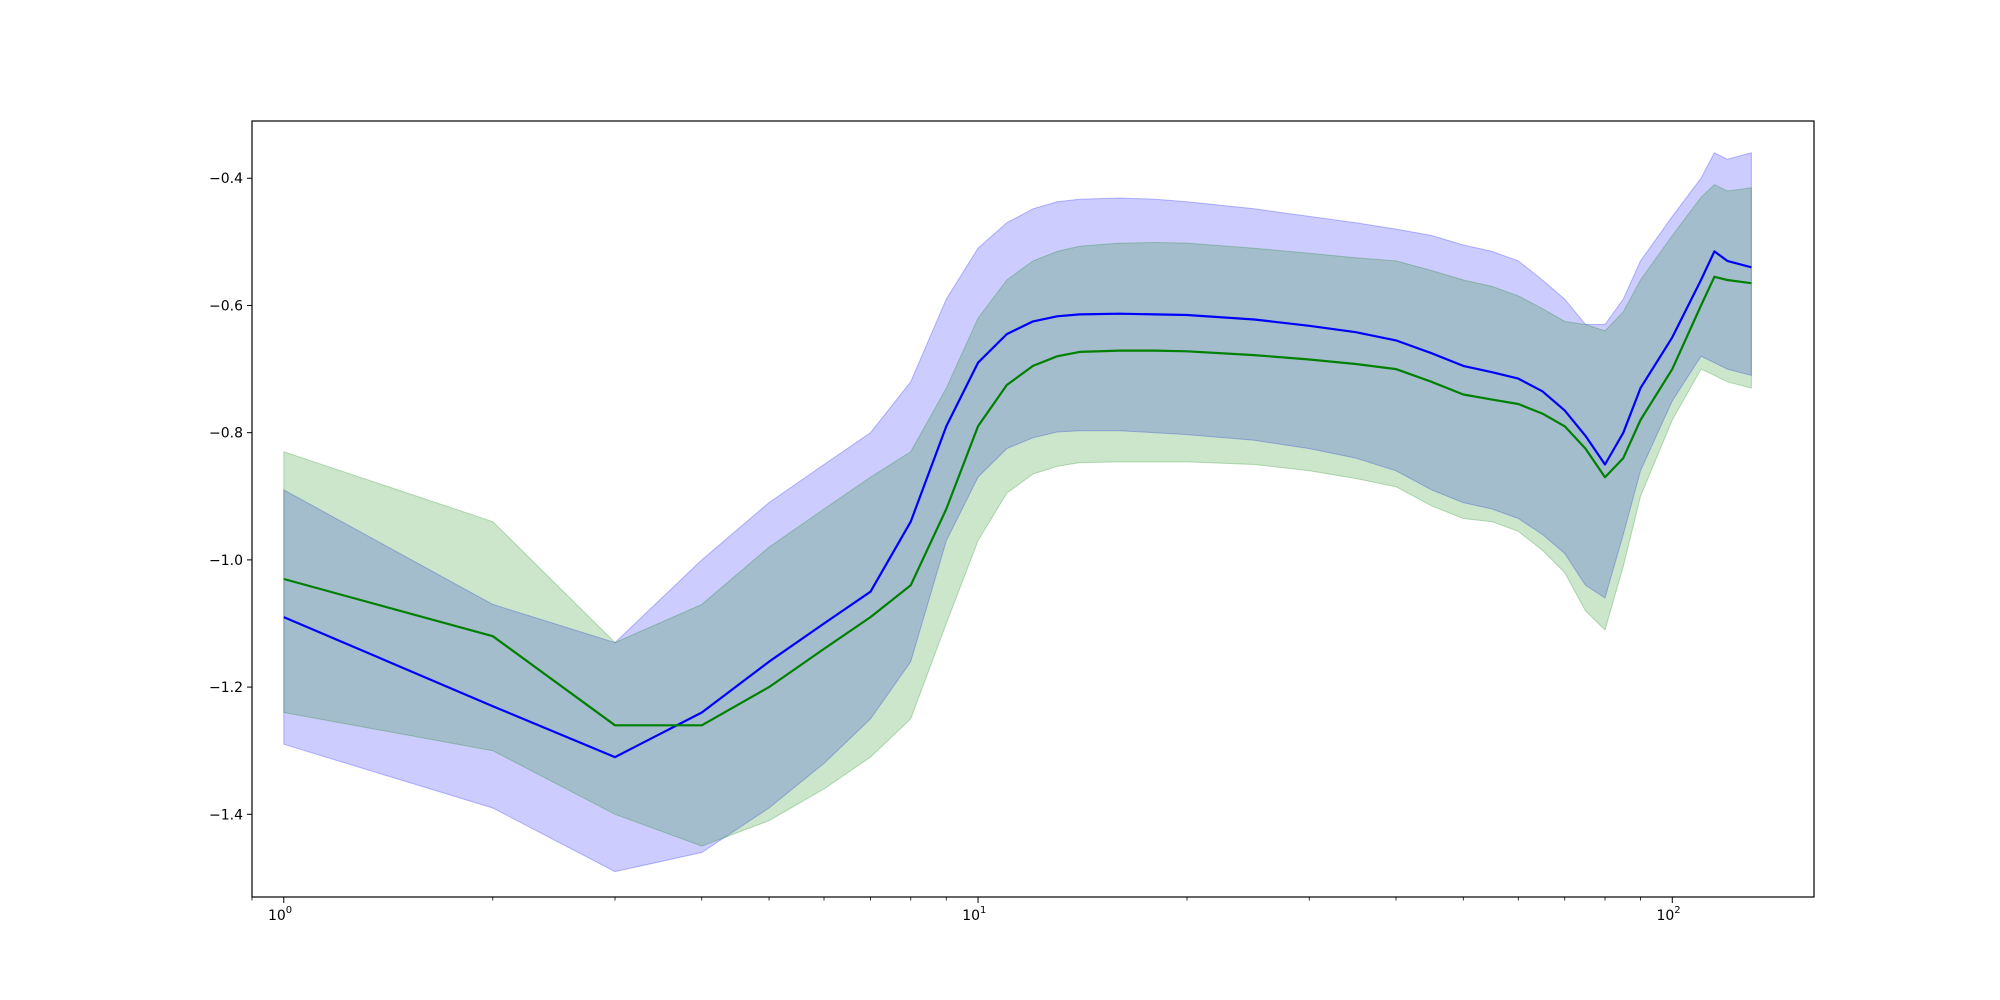 Image resolution: width=2000 pixels, height=1000 pixels. I want to click on y-tick-label: −0.6, so click(226, 306).